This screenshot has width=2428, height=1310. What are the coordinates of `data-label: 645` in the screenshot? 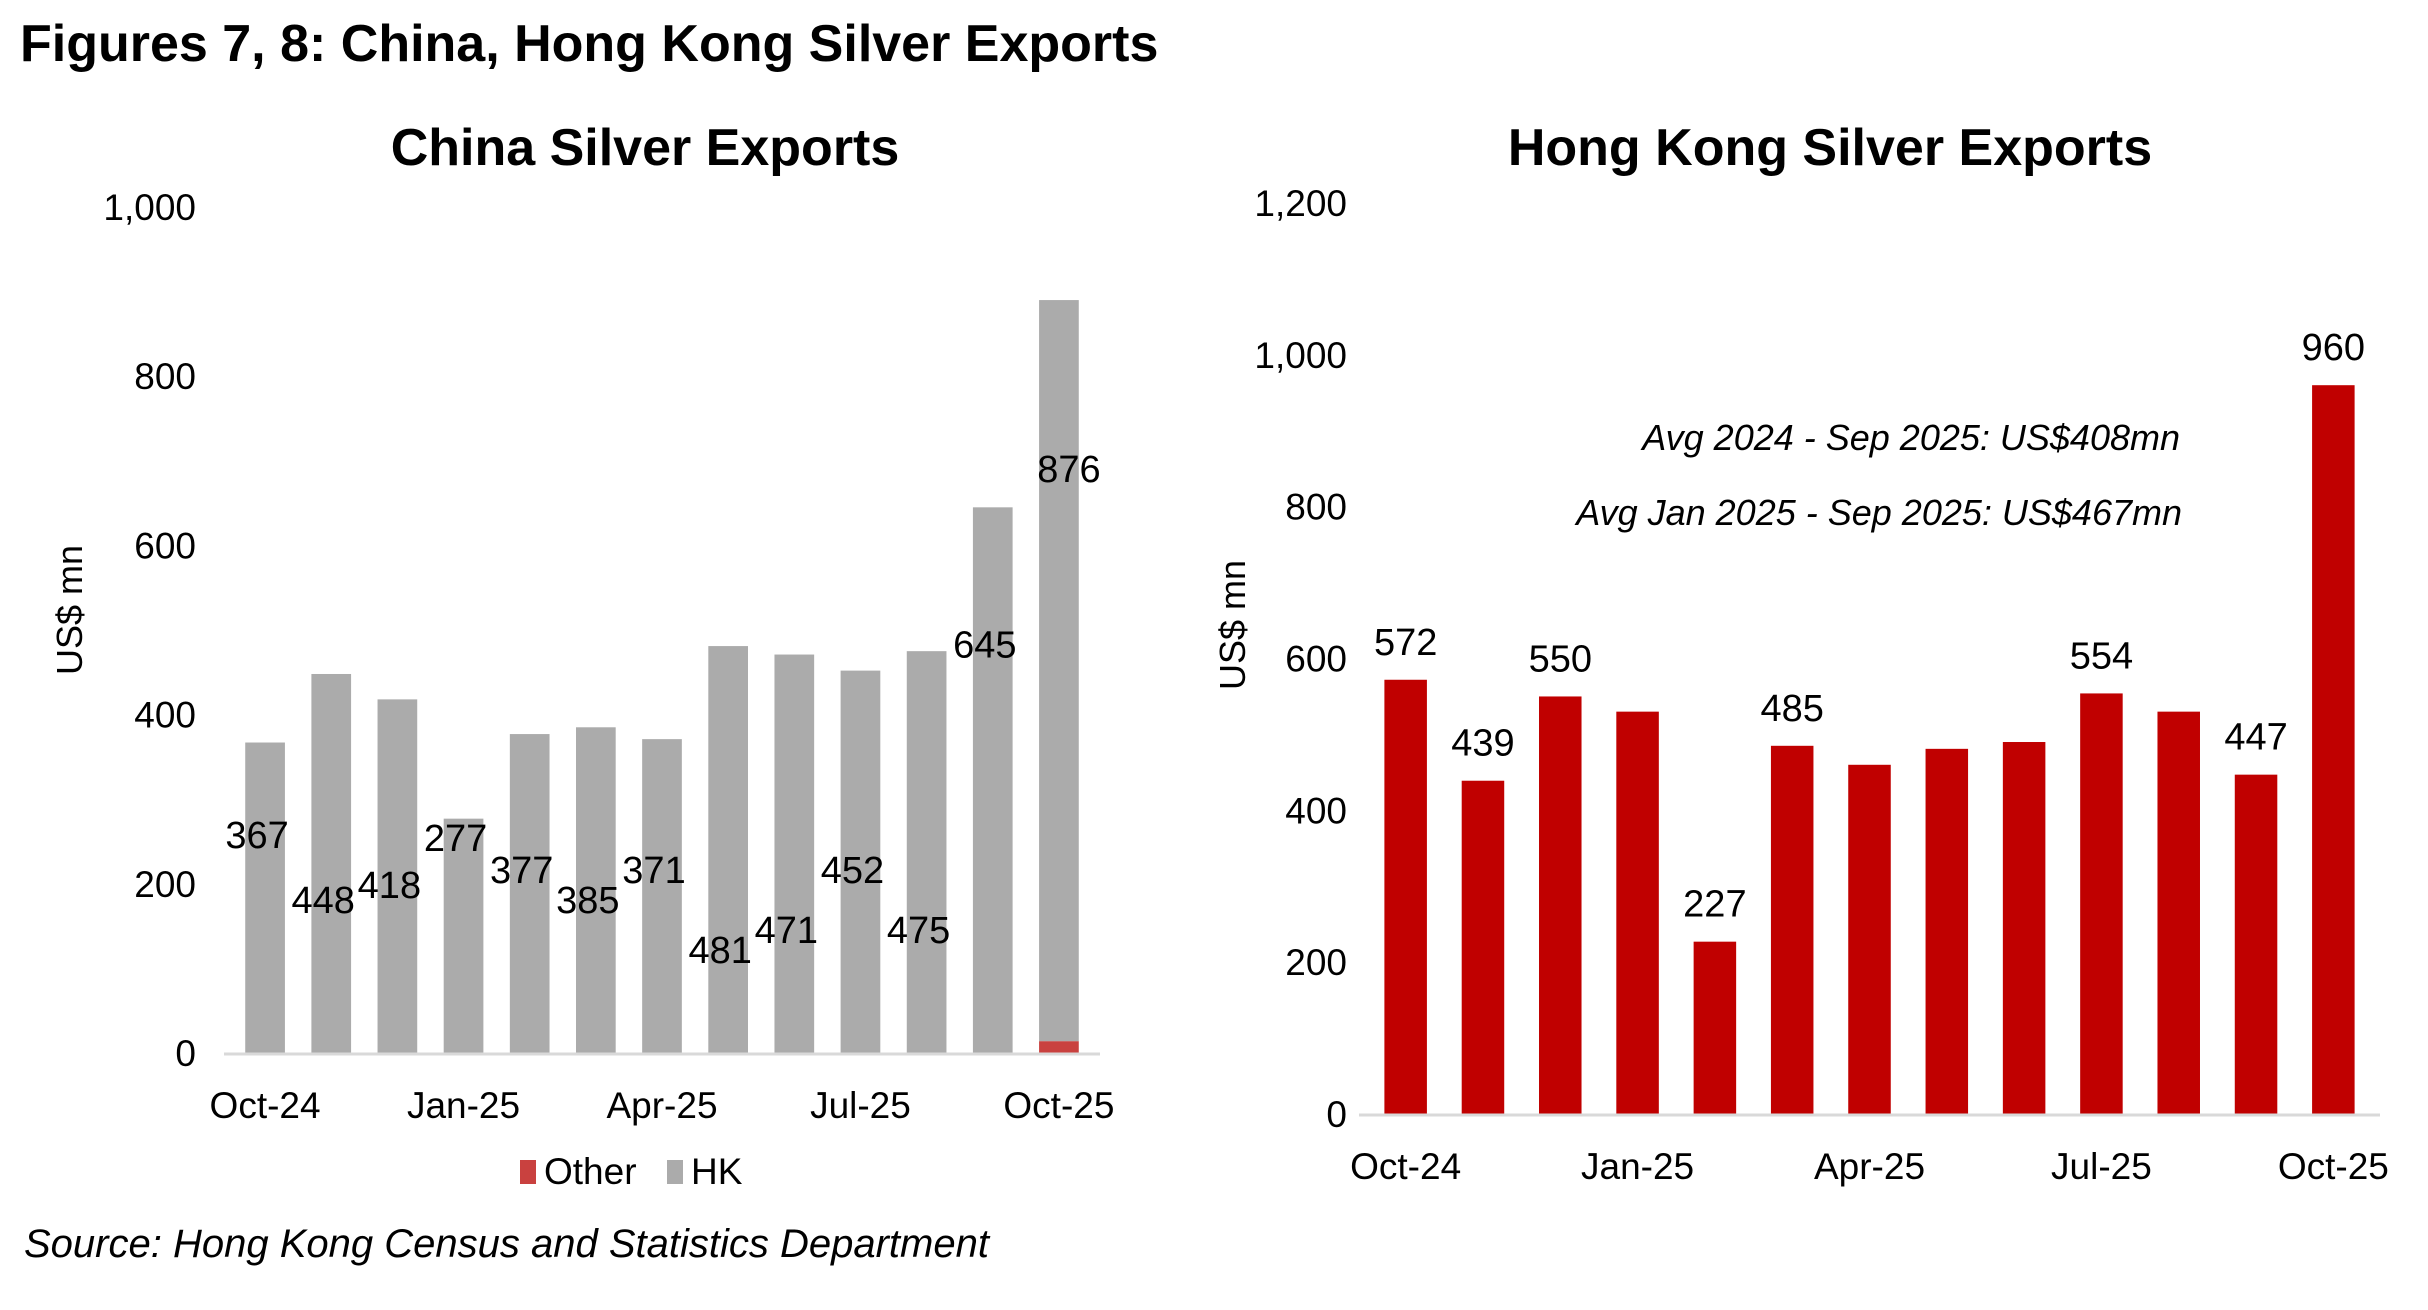 It's located at (984, 645).